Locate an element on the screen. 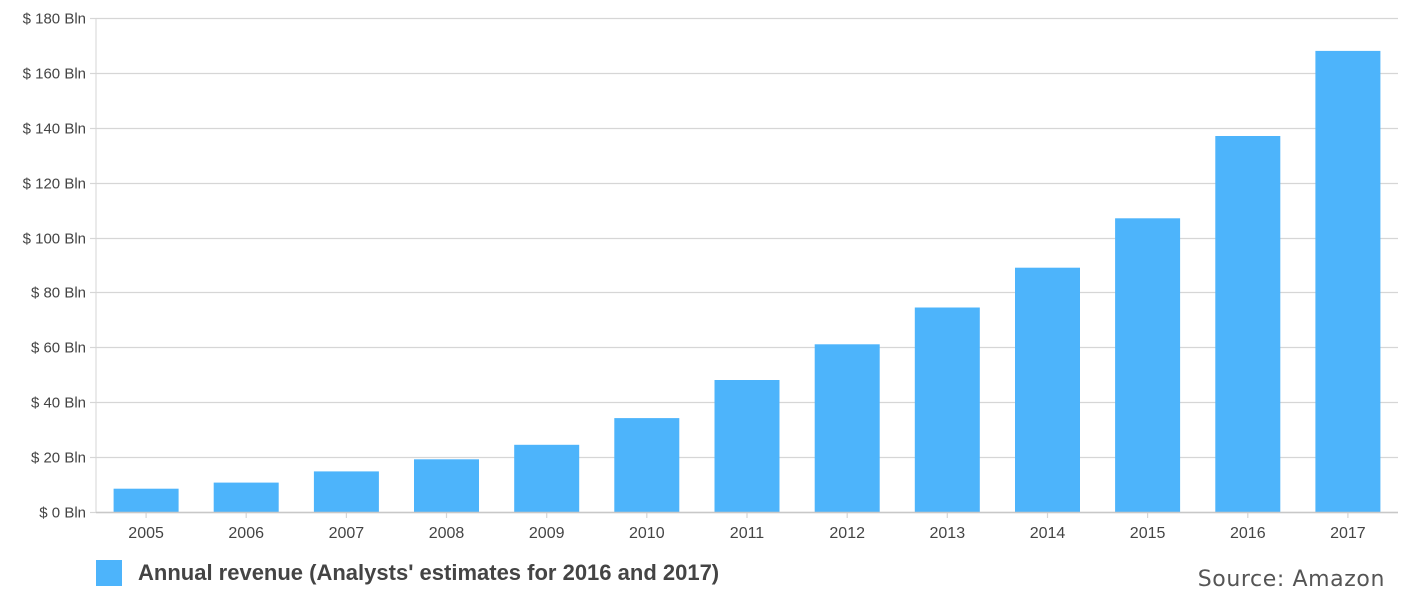  y-tick-label-160: $ 160 Bln is located at coordinates (54, 74).